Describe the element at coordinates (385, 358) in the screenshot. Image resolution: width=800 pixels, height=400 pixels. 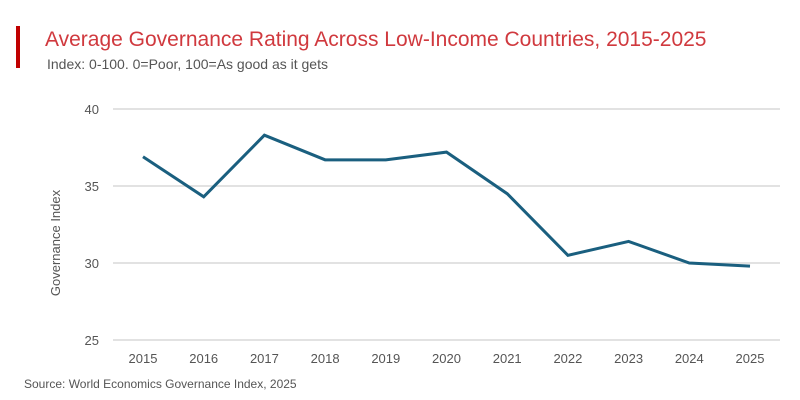
I see `x-tick-2019: 2019` at that location.